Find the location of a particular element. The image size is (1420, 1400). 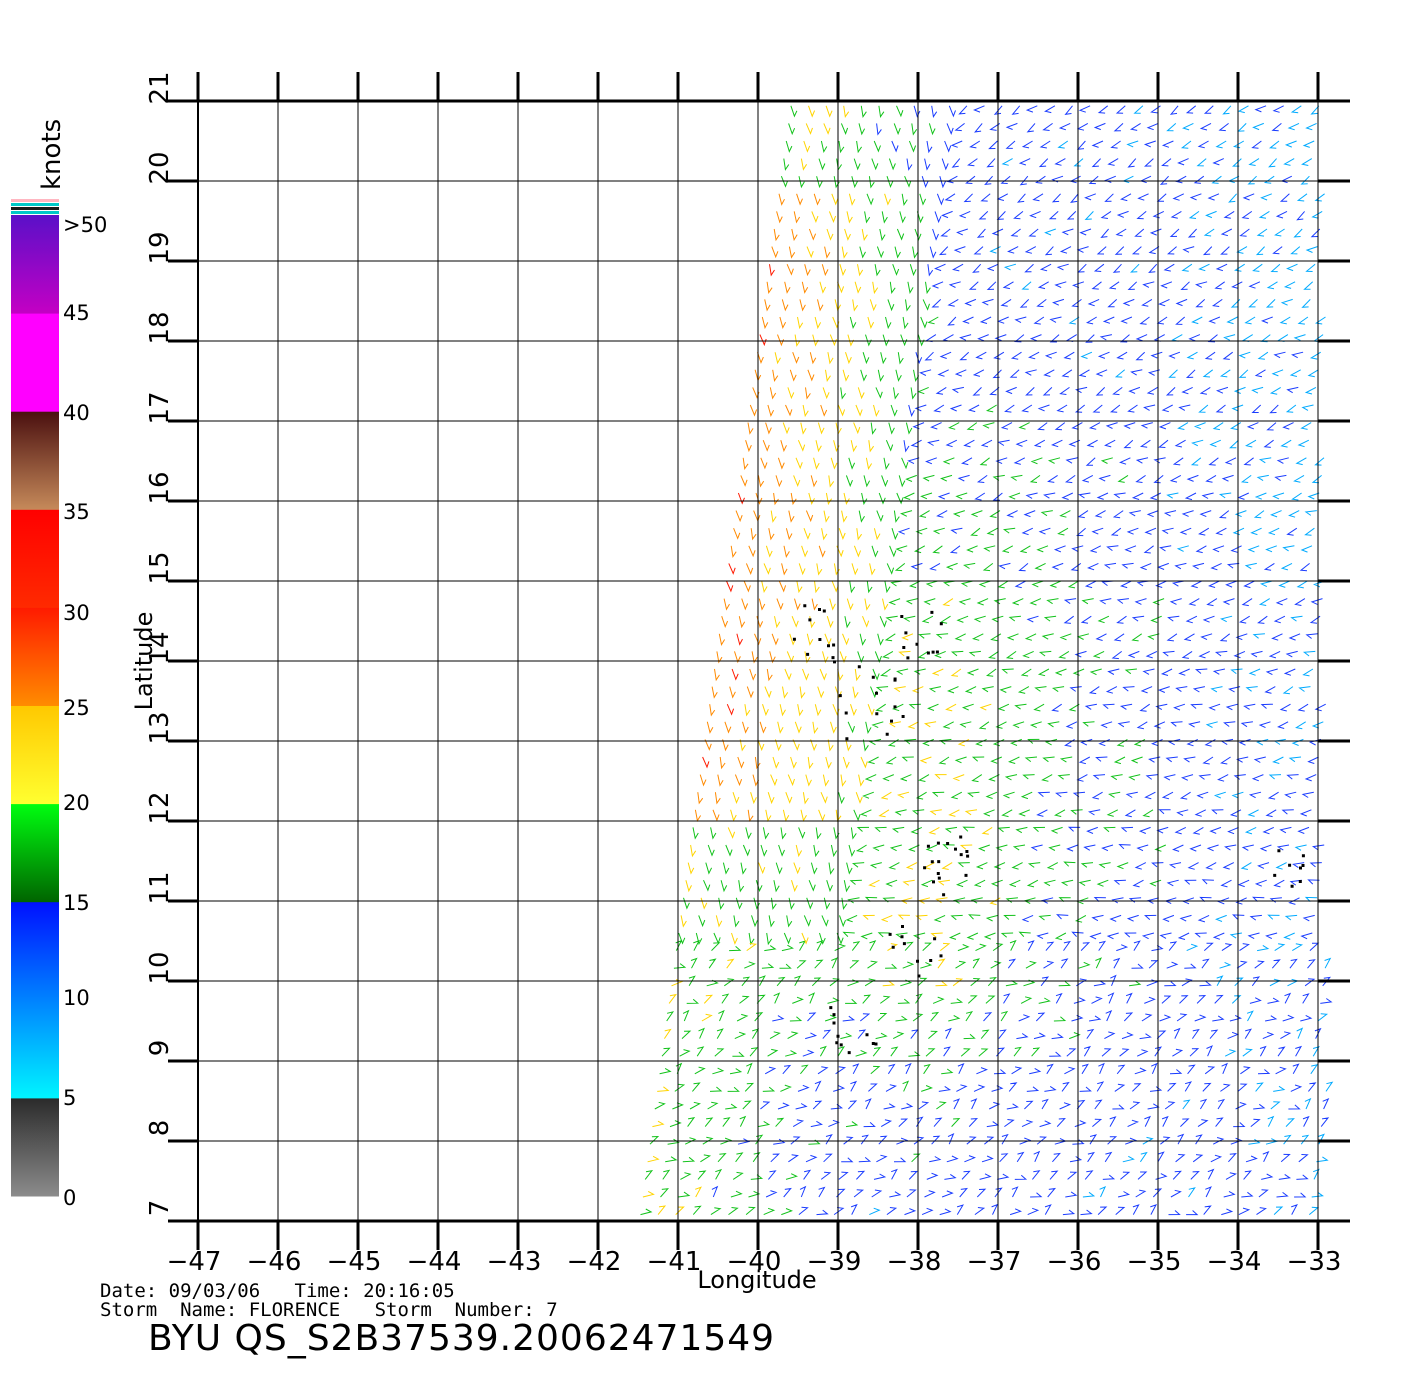

storm-name-value: FLORENCE is located at coordinates (294, 1310).